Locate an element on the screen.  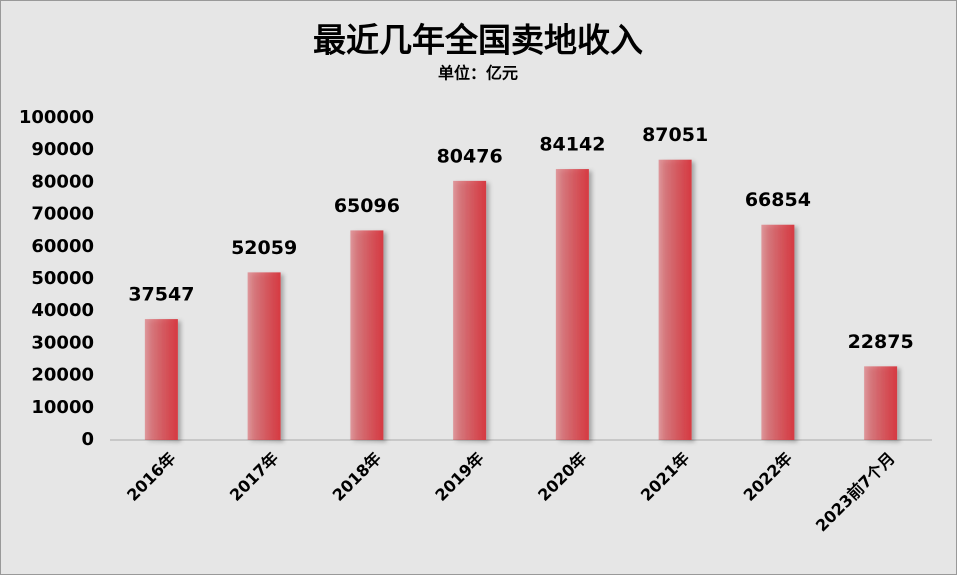
y-tick-label: 10000 is located at coordinates (62, 407).